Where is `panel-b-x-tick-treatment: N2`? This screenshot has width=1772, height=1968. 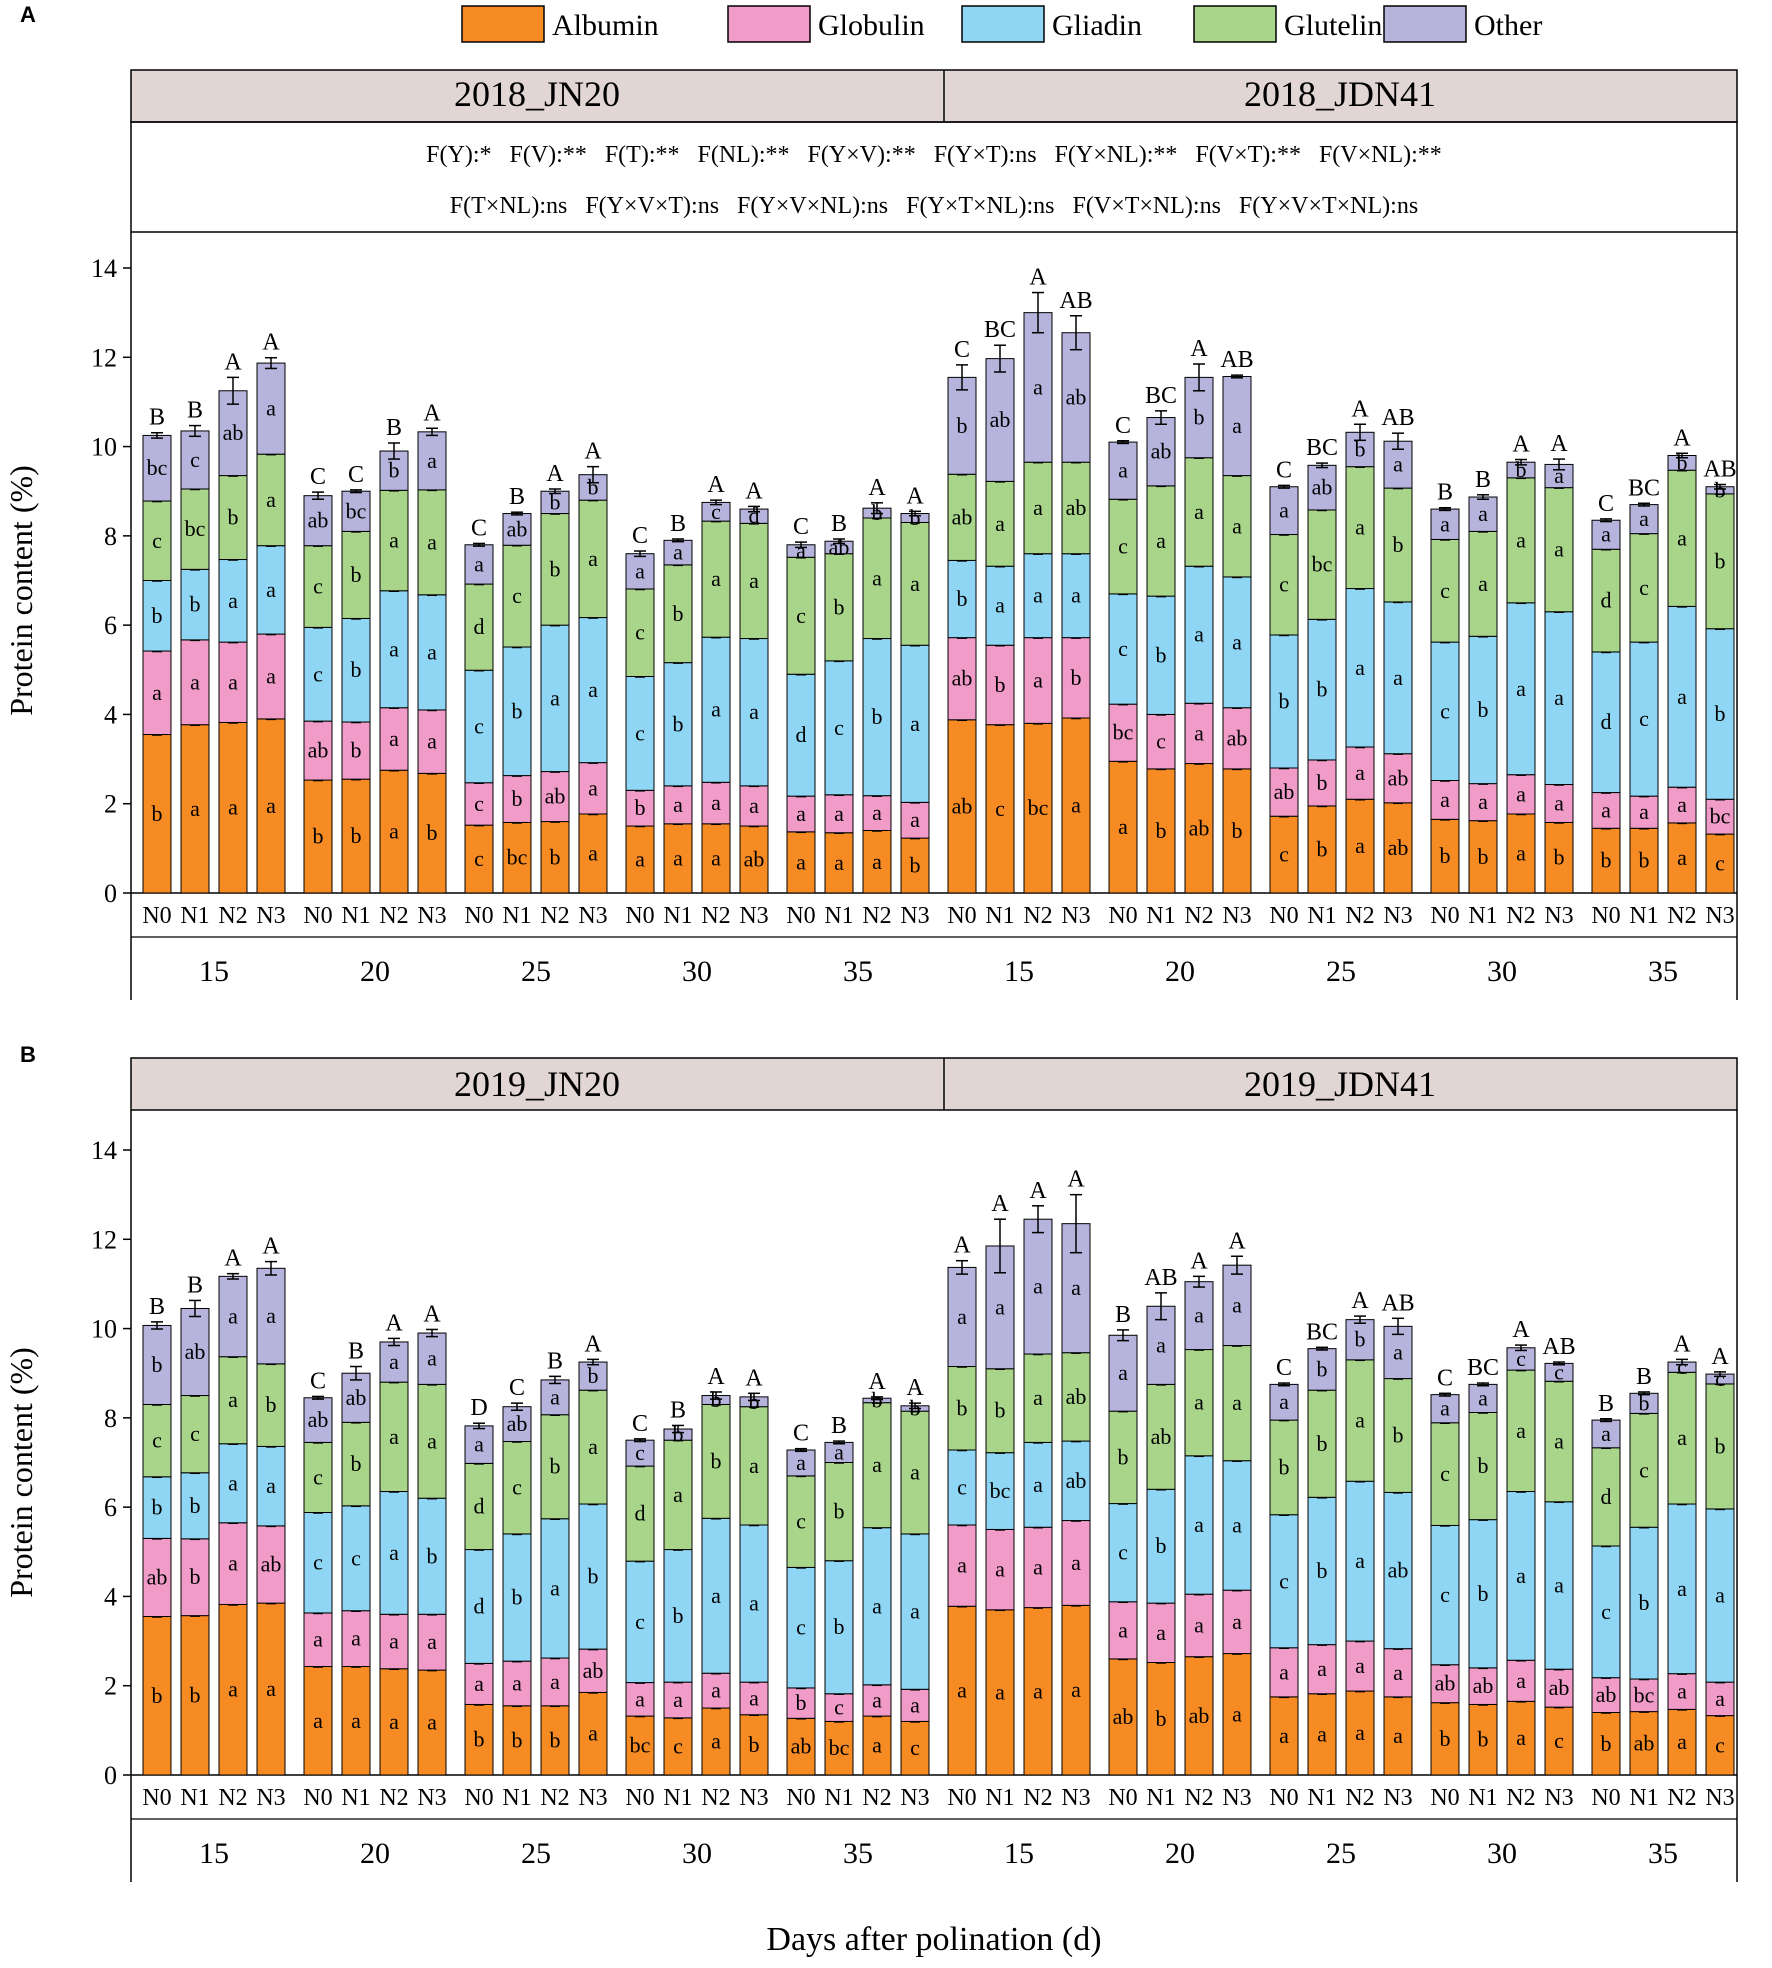
panel-b-x-tick-treatment: N2 is located at coordinates (232, 1798).